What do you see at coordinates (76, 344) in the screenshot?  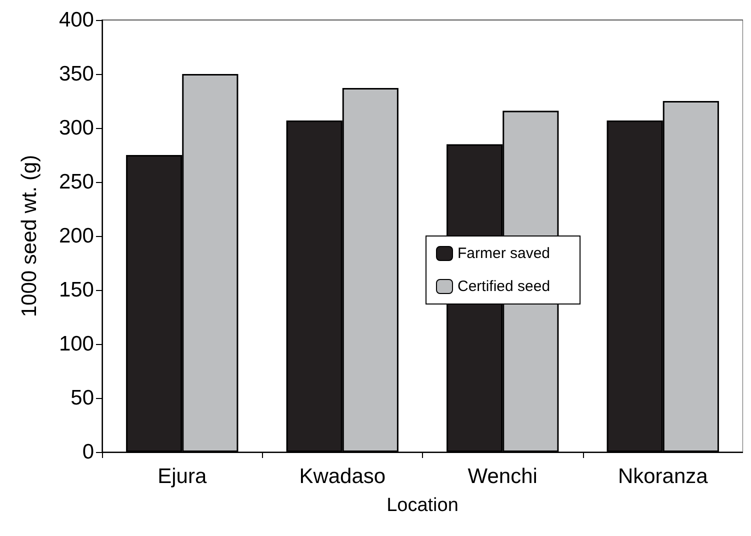 I see `y-tick-label: 100` at bounding box center [76, 344].